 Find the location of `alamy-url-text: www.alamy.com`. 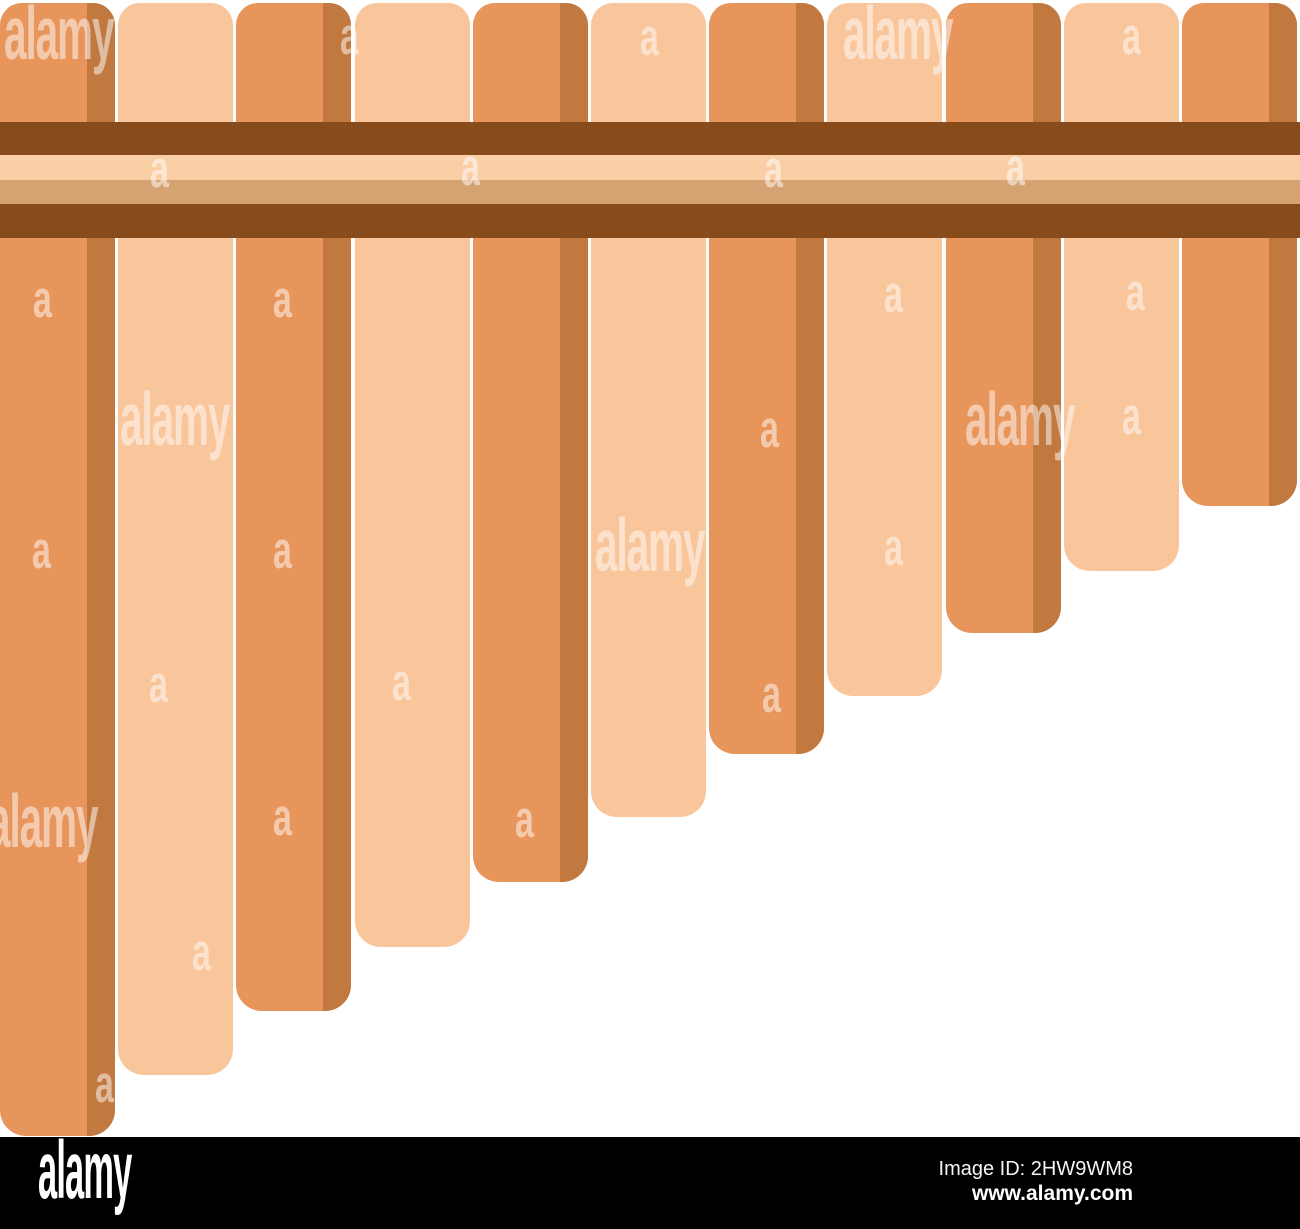

alamy-url-text: www.alamy.com is located at coordinates (1052, 1193).